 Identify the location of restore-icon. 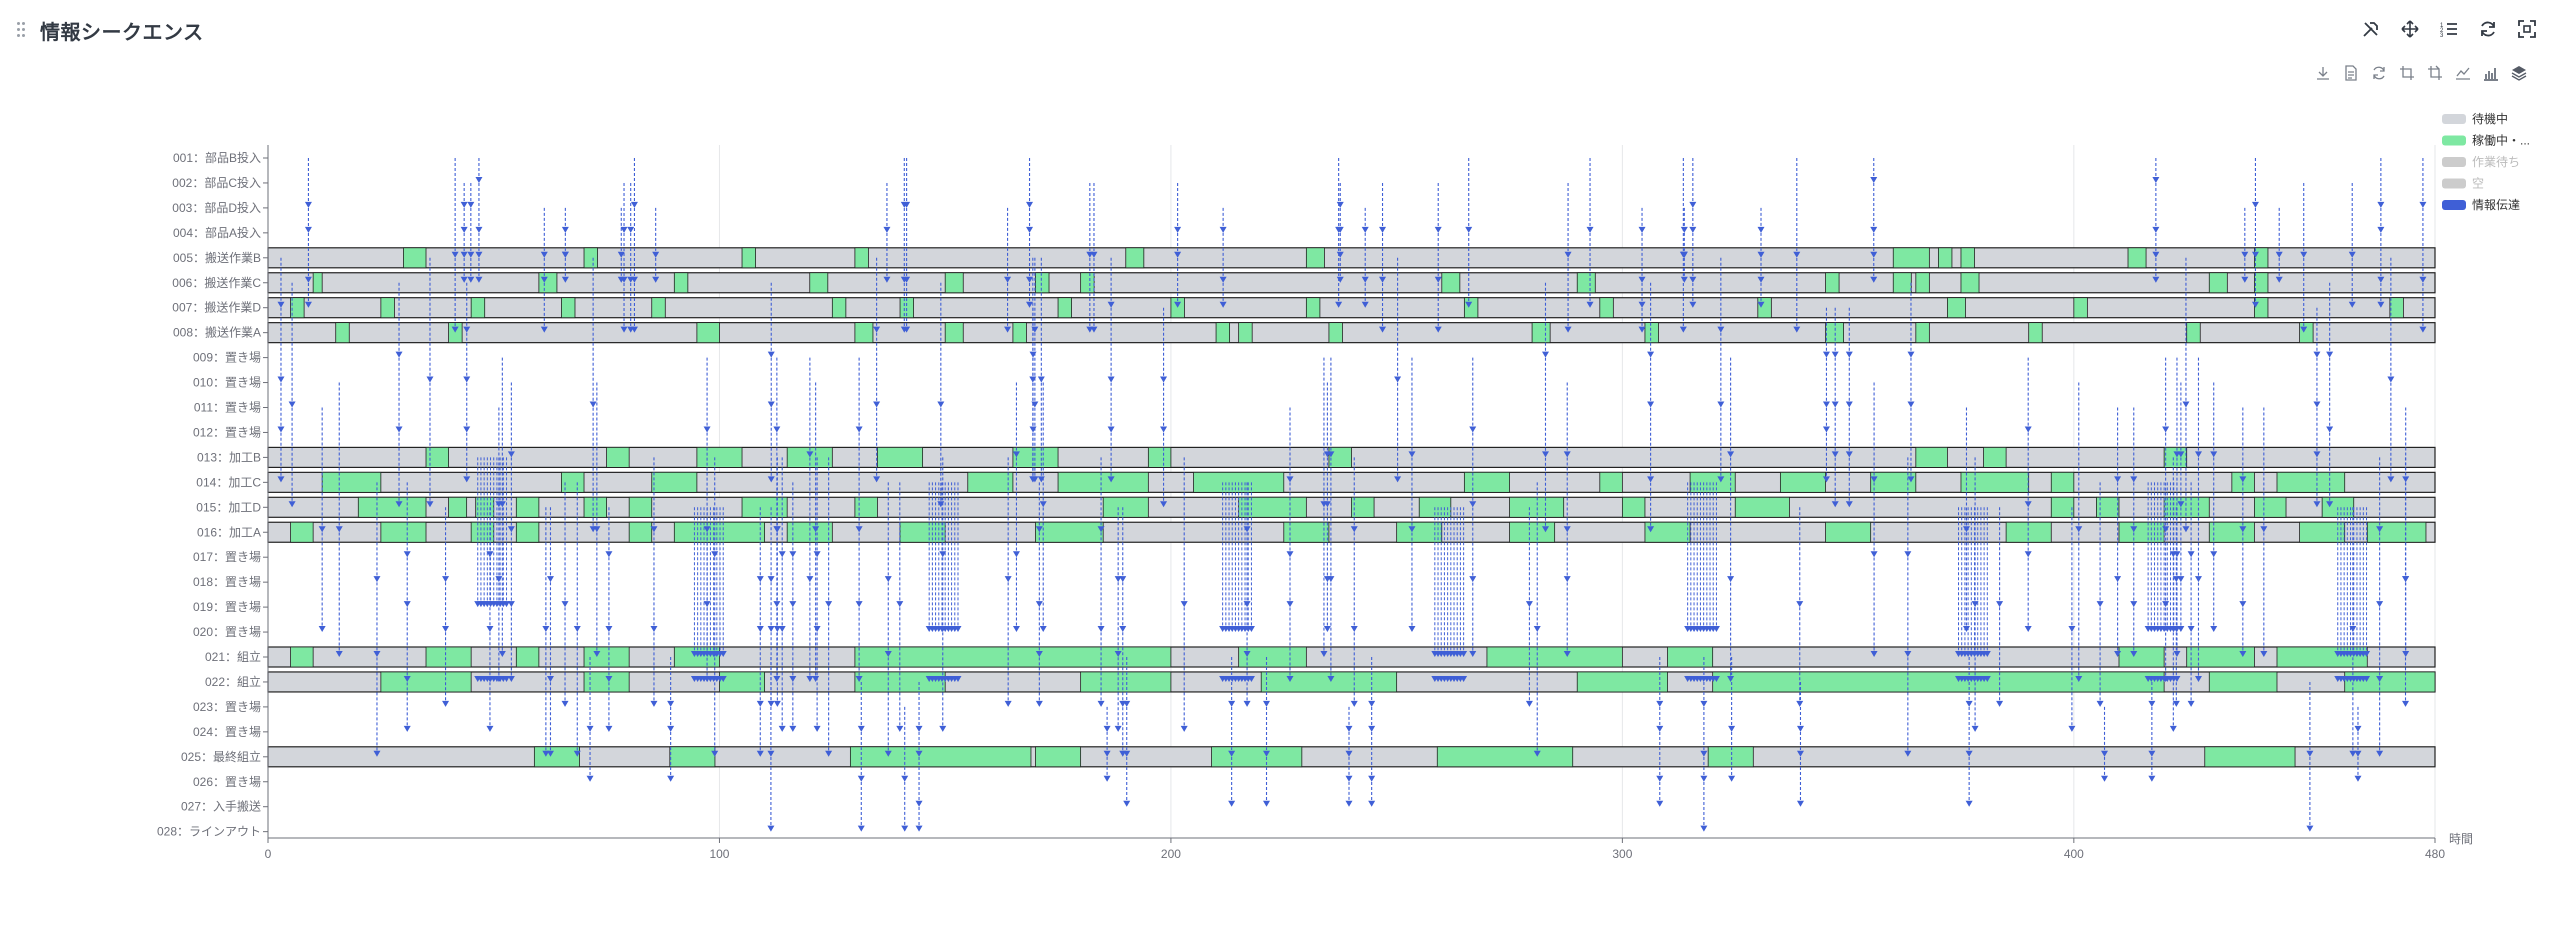
(2379, 73).